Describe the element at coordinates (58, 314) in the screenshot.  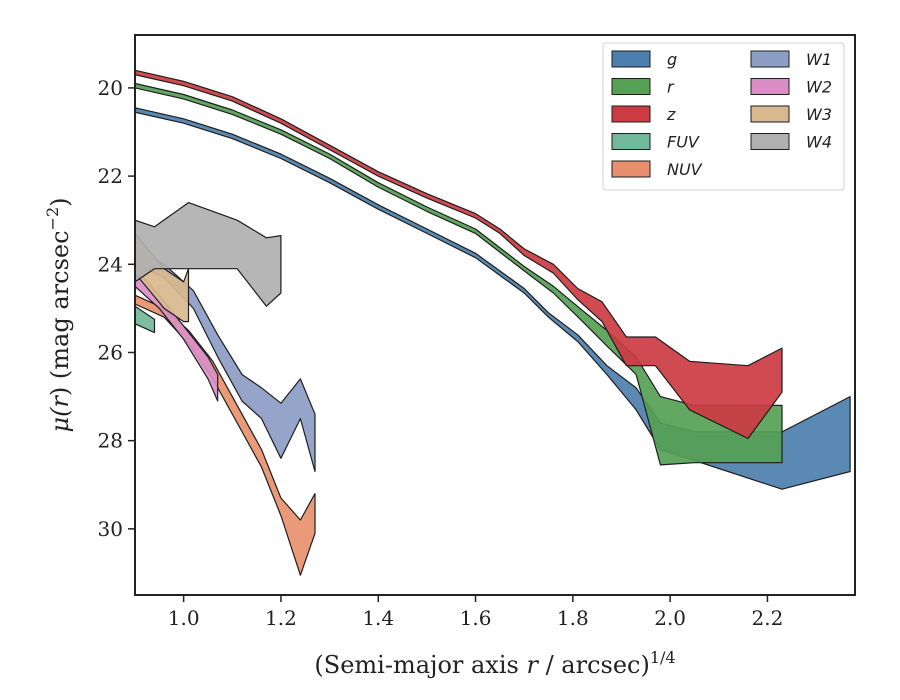
I see `y-axis-label: μ(r) (mag arcsec−2)` at that location.